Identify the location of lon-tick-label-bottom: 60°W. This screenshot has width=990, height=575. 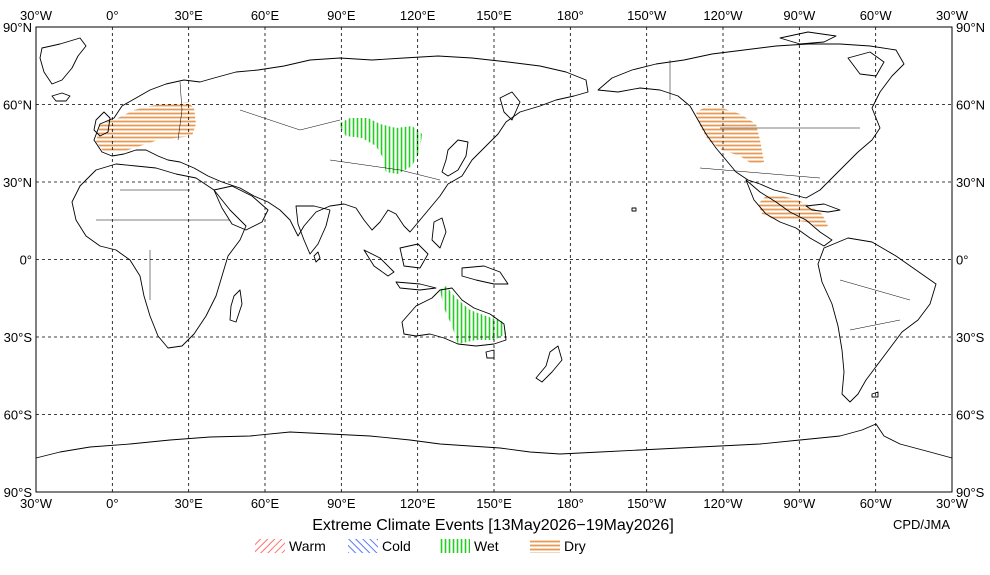
(876, 503).